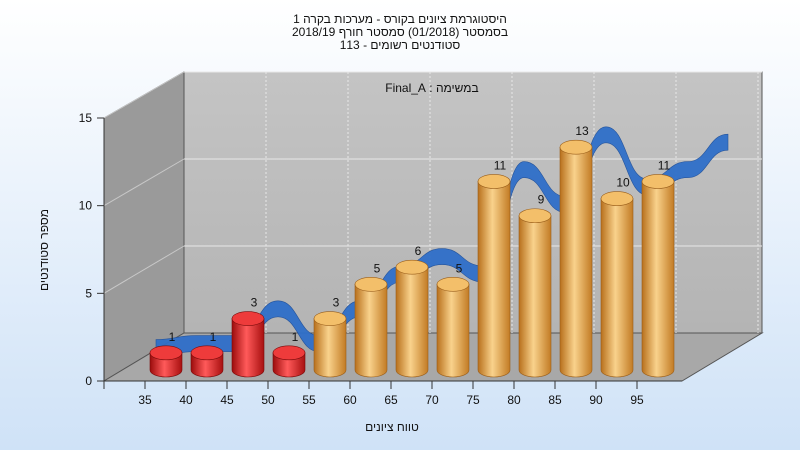 This screenshot has height=450, width=800. What do you see at coordinates (418, 251) in the screenshot?
I see `bar-value-label: 6` at bounding box center [418, 251].